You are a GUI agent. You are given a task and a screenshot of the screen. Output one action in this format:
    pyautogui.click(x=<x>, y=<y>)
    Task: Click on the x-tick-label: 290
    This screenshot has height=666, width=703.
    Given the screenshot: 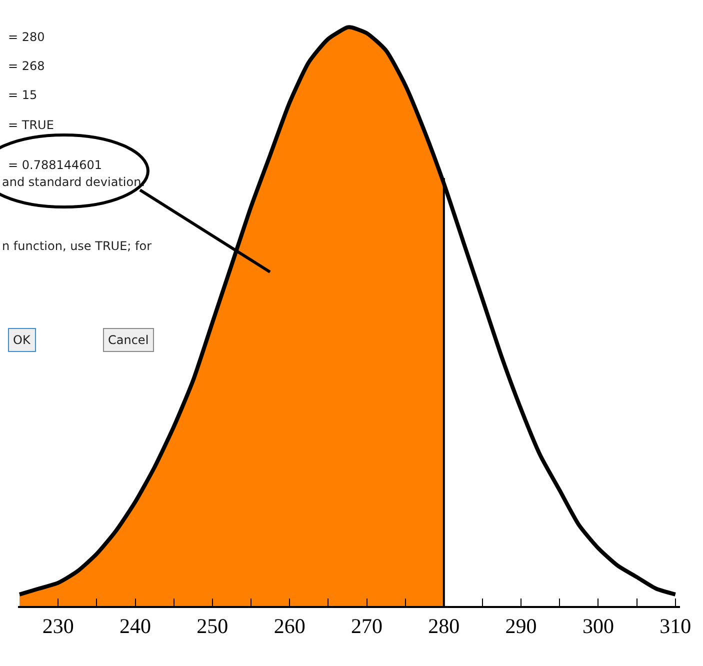 What is the action you would take?
    pyautogui.click(x=521, y=626)
    